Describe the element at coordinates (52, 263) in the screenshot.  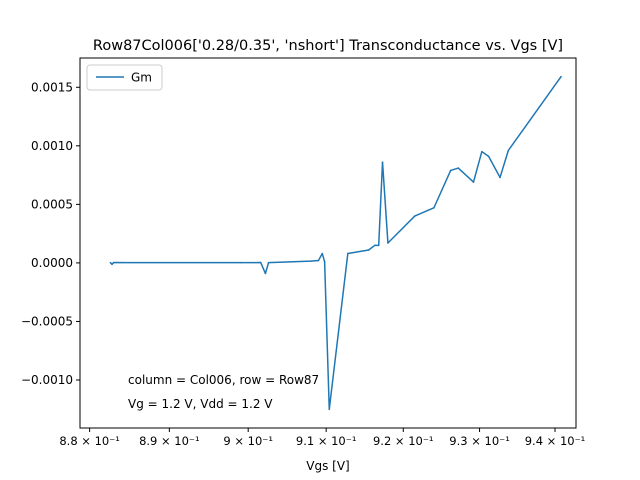
I see `y-tick-label: 0.0000` at that location.